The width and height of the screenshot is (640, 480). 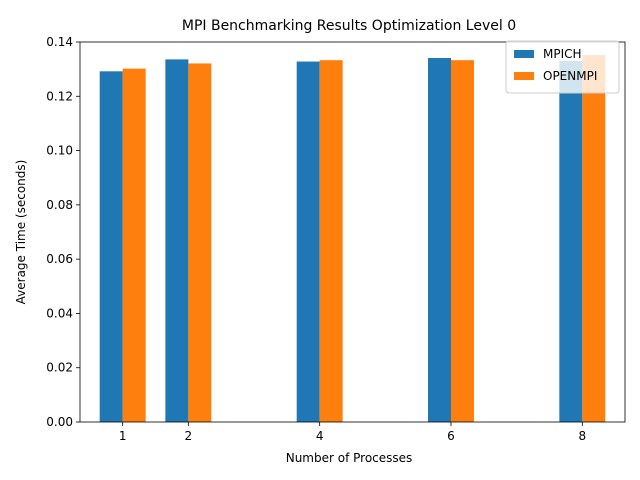 What do you see at coordinates (451, 436) in the screenshot?
I see `x-tick-label: 6` at bounding box center [451, 436].